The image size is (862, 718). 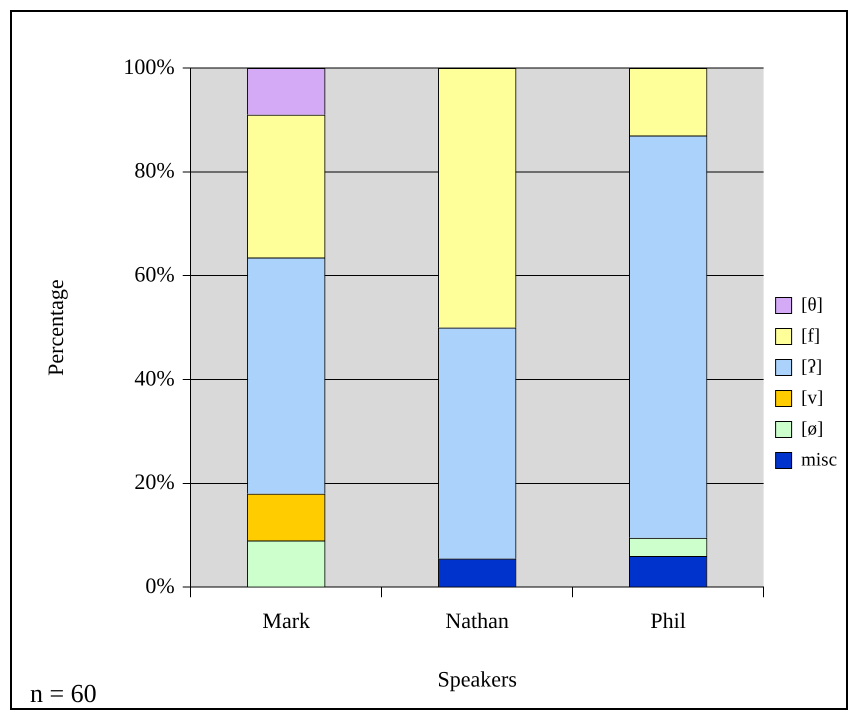 What do you see at coordinates (154, 170) in the screenshot?
I see `y-tick-label: 80%` at bounding box center [154, 170].